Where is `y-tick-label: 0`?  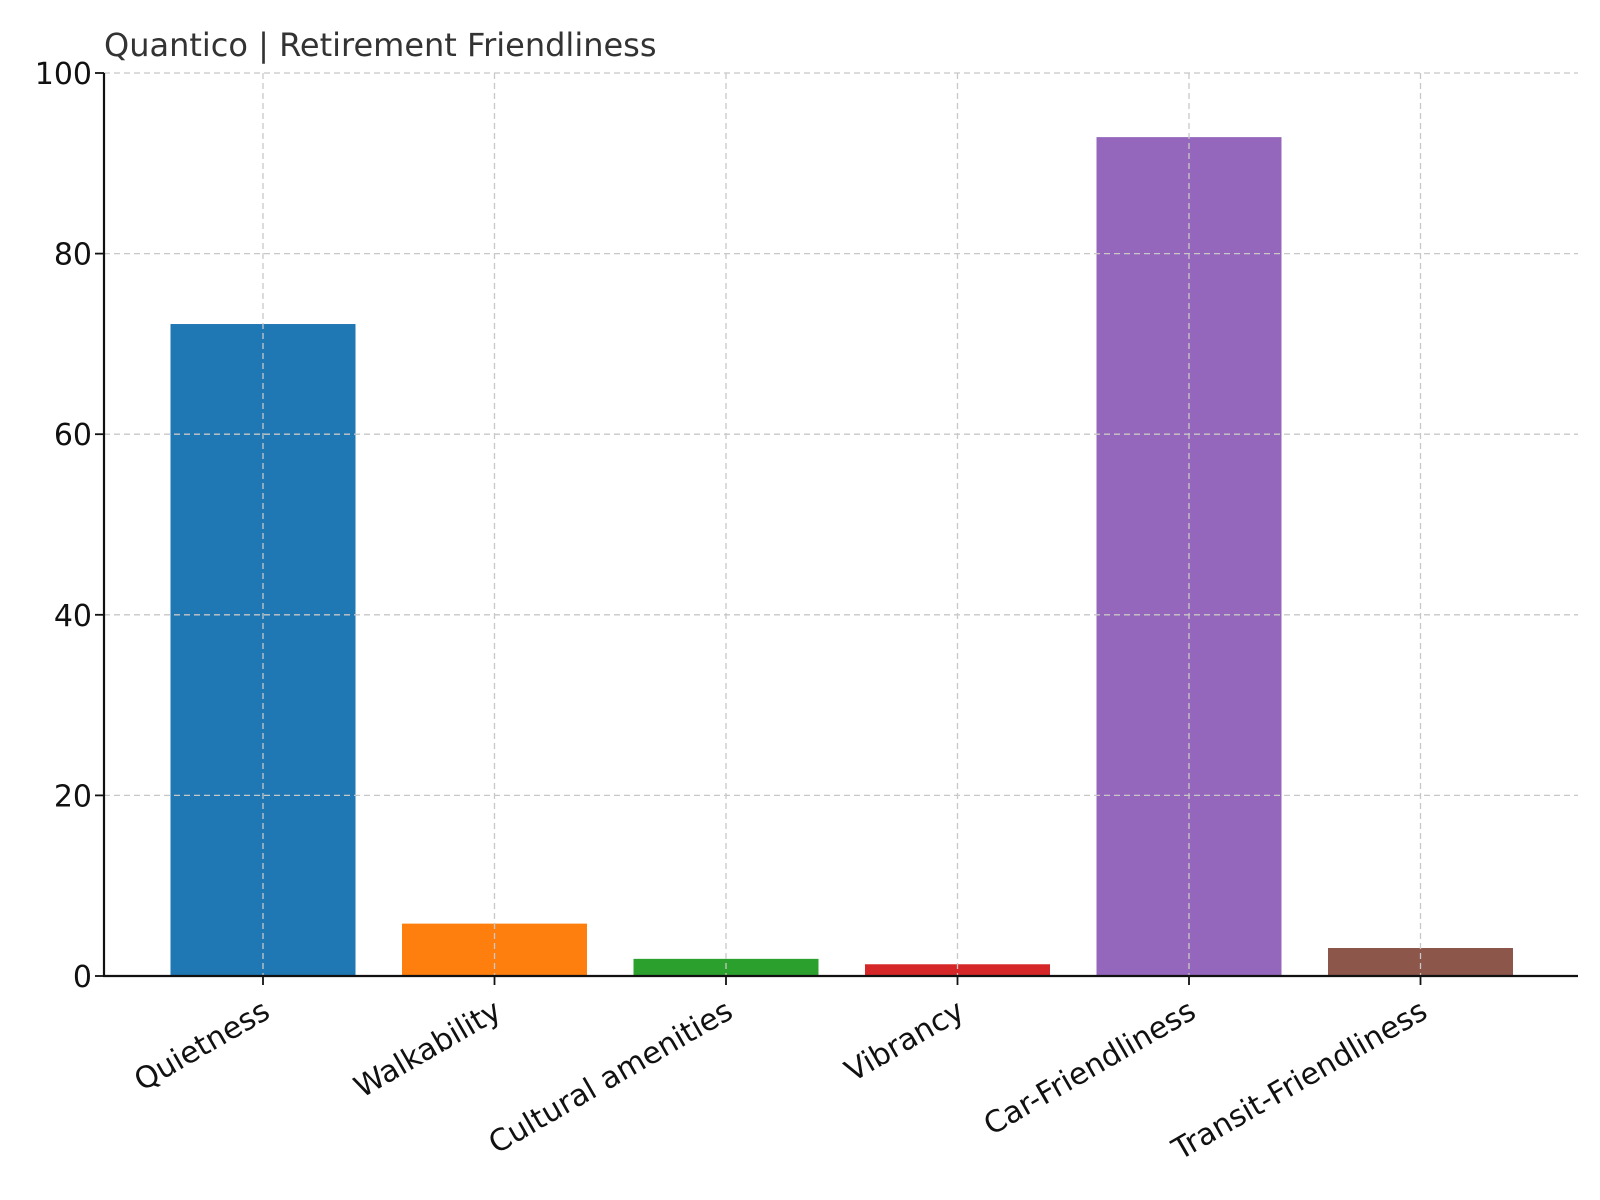
y-tick-label: 0 is located at coordinates (82, 977).